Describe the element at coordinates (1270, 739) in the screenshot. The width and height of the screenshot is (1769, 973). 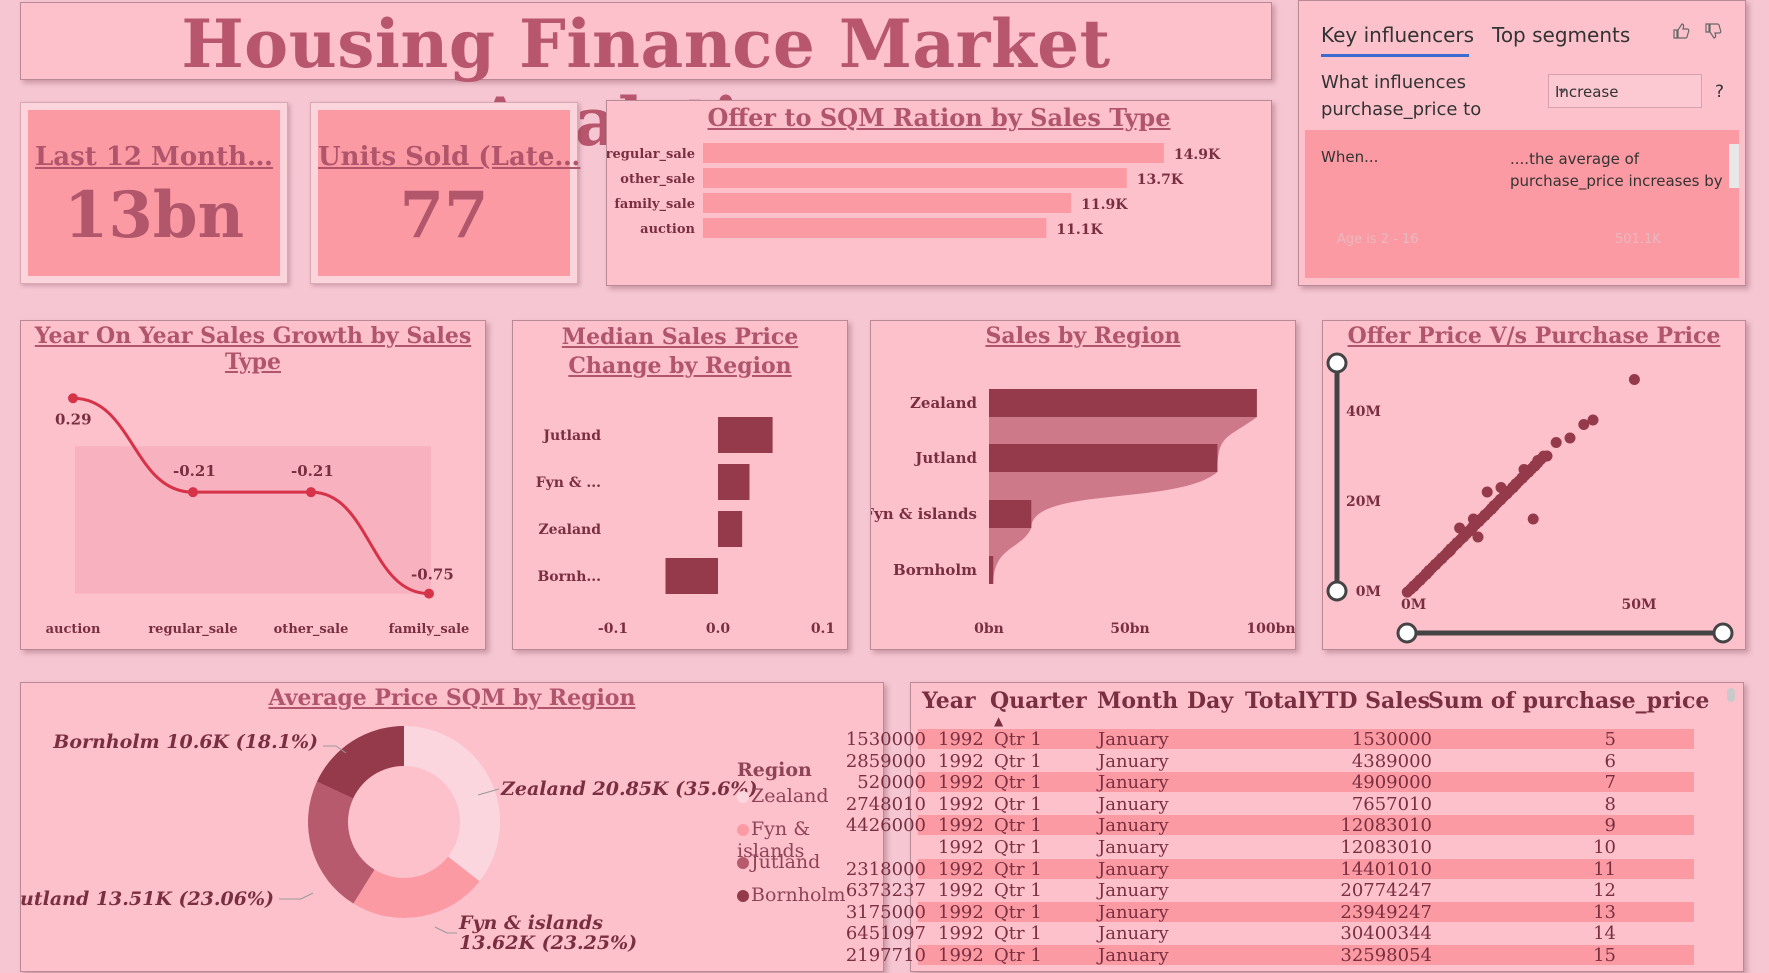
I see `table-row: 1992 Qtr 1 January 5 1530000 1530000` at that location.